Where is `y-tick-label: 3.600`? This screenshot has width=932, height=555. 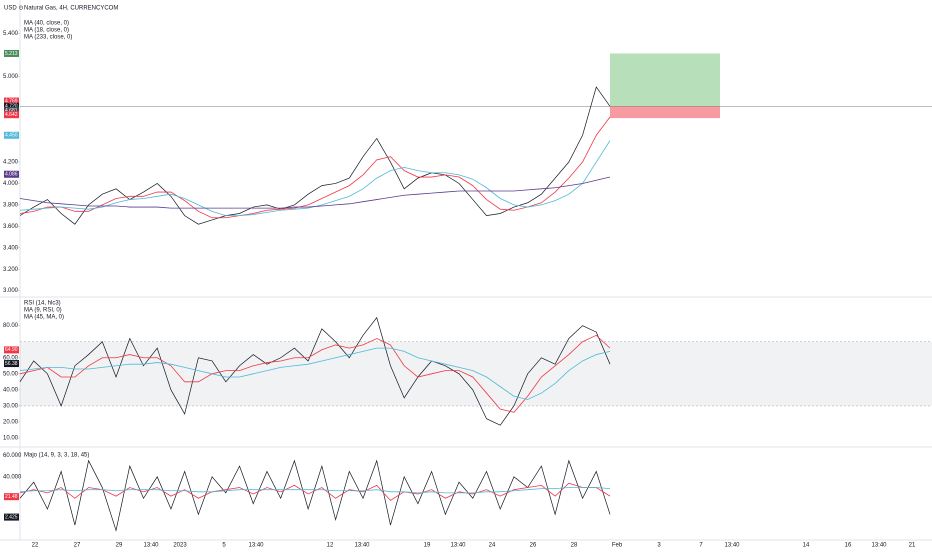 y-tick-label: 3.600 is located at coordinates (11, 227).